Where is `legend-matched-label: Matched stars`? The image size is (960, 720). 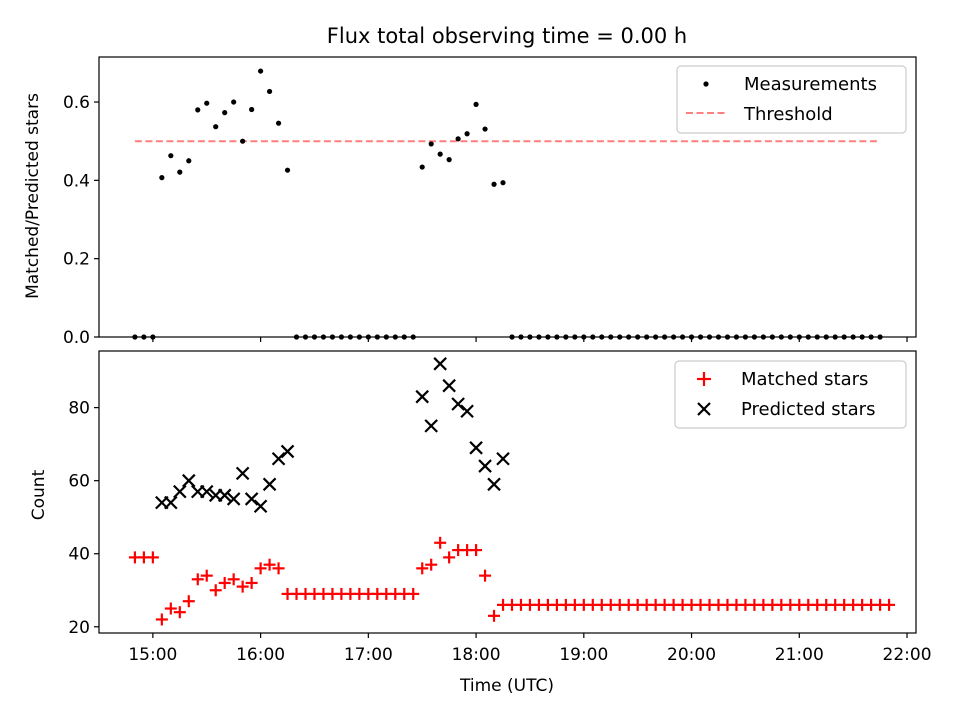
legend-matched-label: Matched stars is located at coordinates (804, 379).